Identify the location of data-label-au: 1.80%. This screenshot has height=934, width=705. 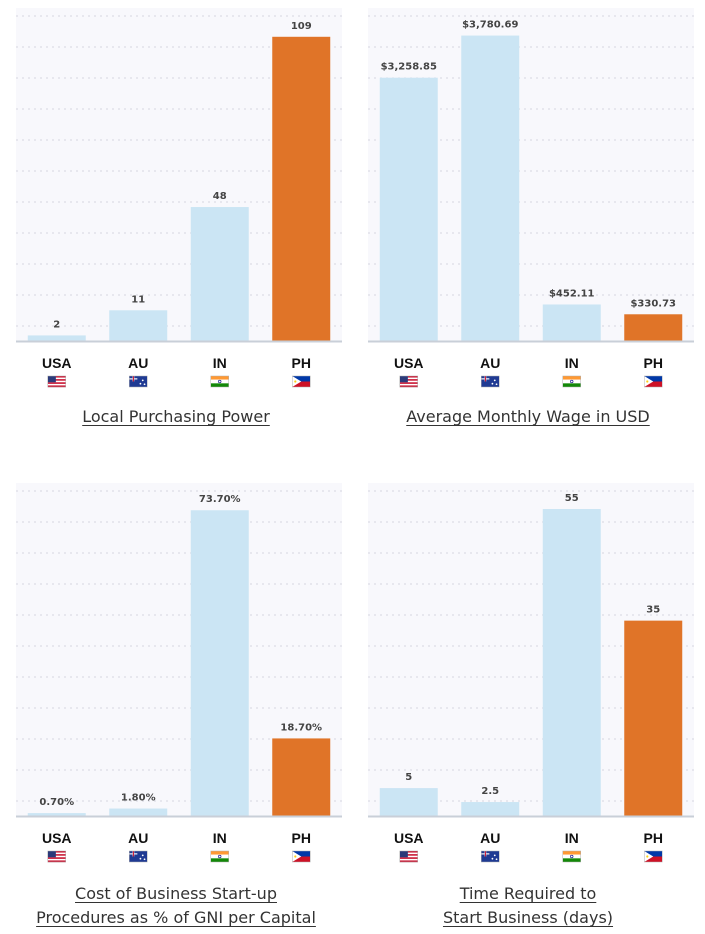
(138, 798).